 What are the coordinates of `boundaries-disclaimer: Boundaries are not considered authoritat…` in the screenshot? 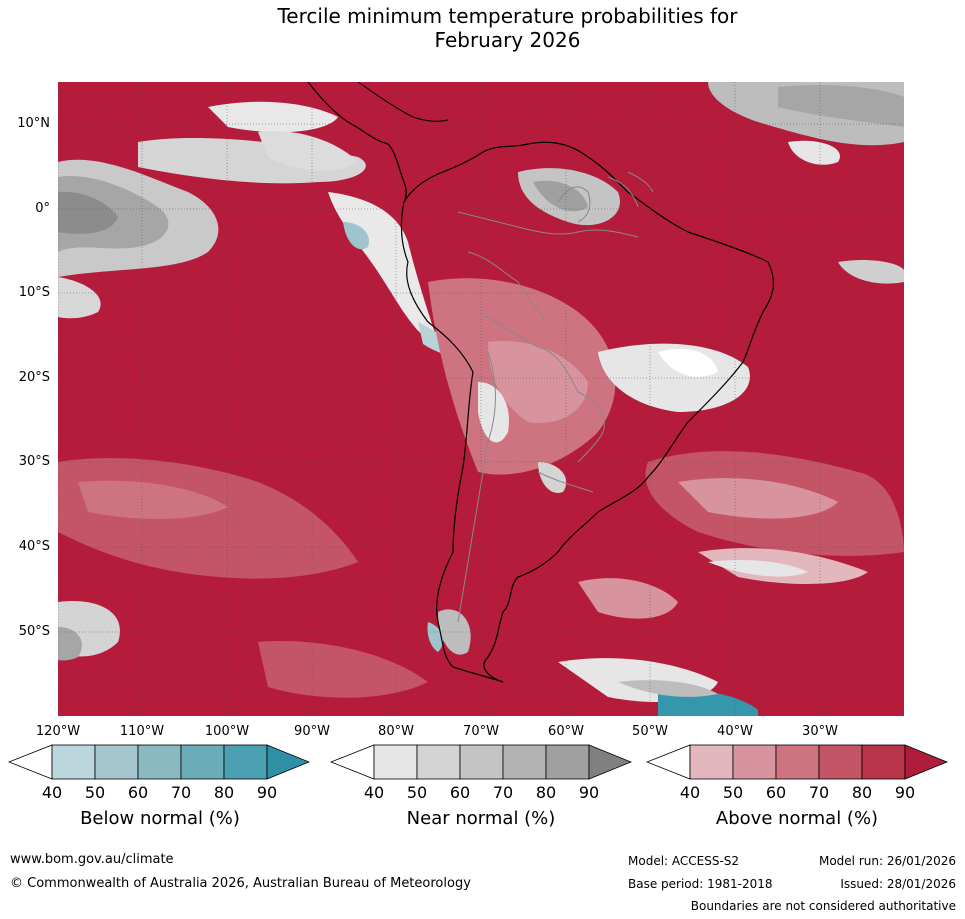 It's located at (823, 906).